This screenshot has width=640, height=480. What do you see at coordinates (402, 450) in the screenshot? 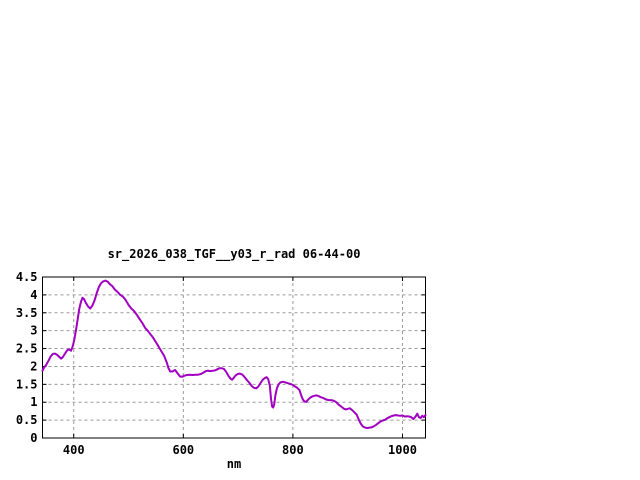
I see `x-tick-label: 1000` at bounding box center [402, 450].